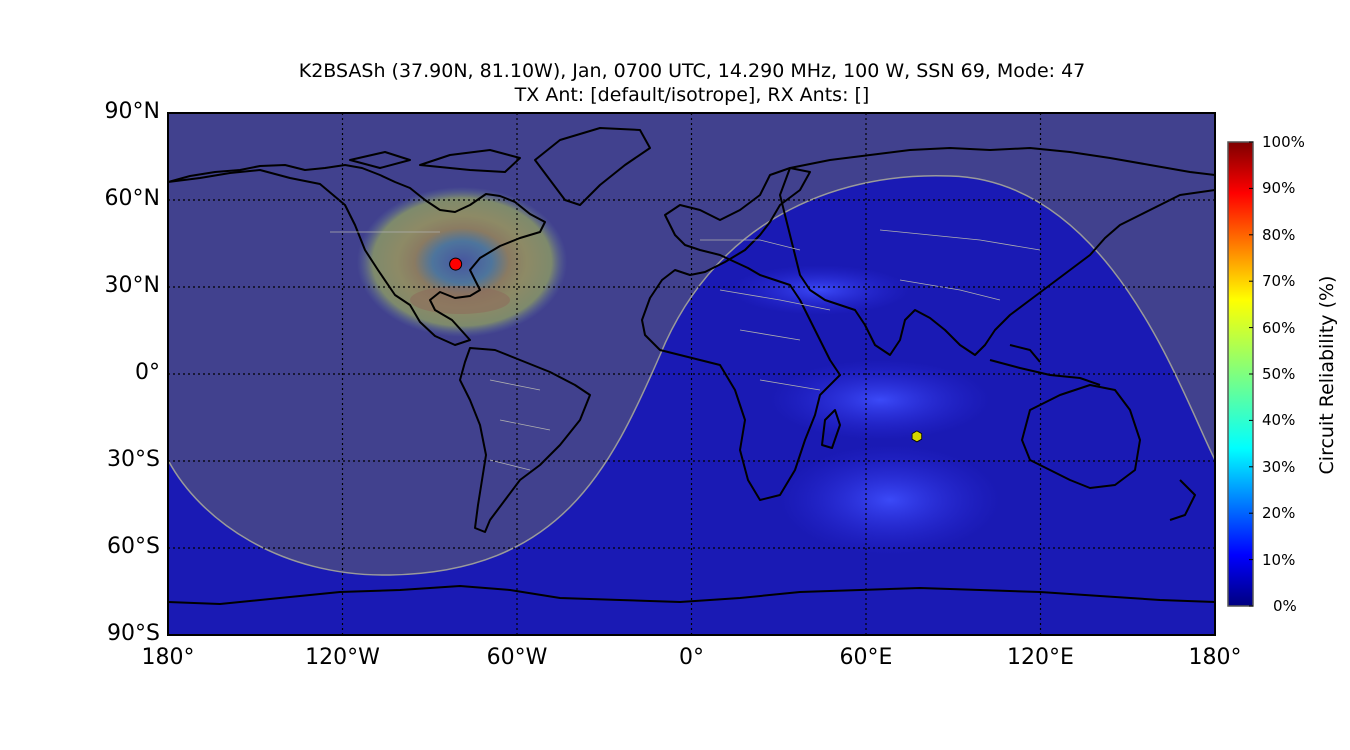  I want to click on longitude-label: 0°, so click(691, 657).